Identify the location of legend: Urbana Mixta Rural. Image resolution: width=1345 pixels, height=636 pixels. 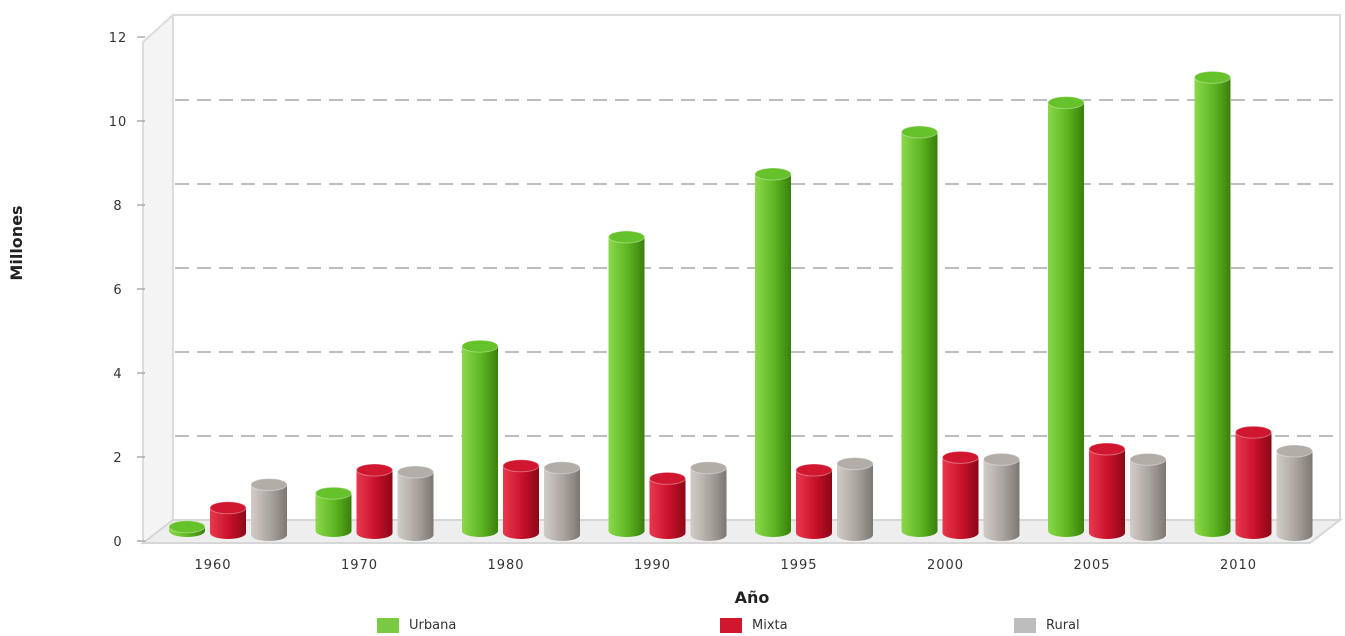
(672, 627).